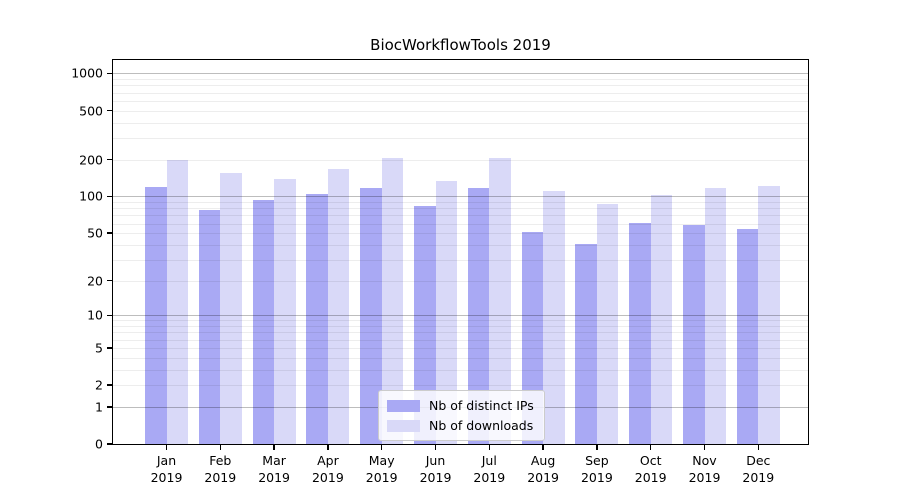 This screenshot has width=900, height=500. I want to click on legend-swatch-distinct-ips, so click(403, 405).